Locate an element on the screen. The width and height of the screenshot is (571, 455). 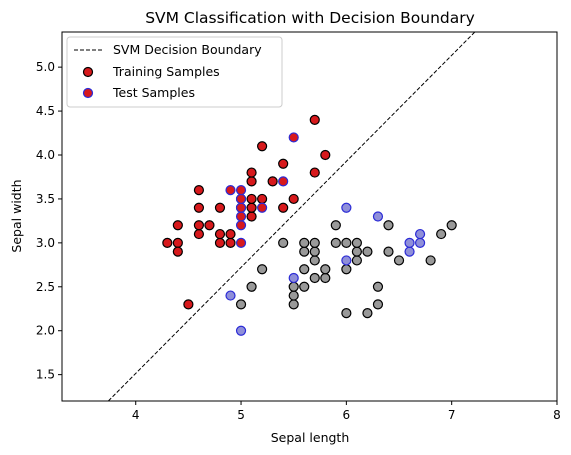
y-tick-label: 2.5 is located at coordinates (45, 287).